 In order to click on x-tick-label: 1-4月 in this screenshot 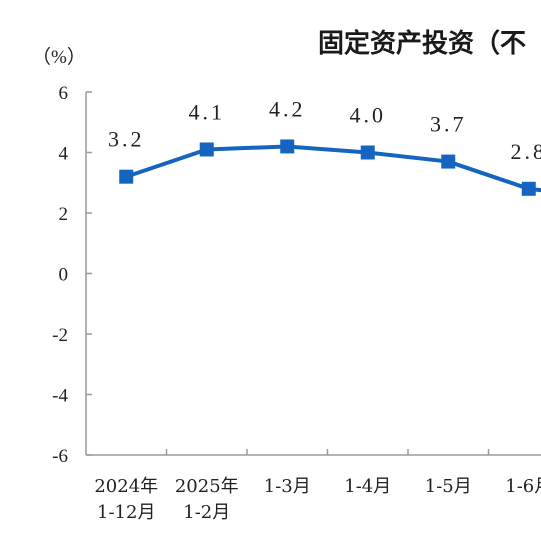, I will do `click(367, 486)`.